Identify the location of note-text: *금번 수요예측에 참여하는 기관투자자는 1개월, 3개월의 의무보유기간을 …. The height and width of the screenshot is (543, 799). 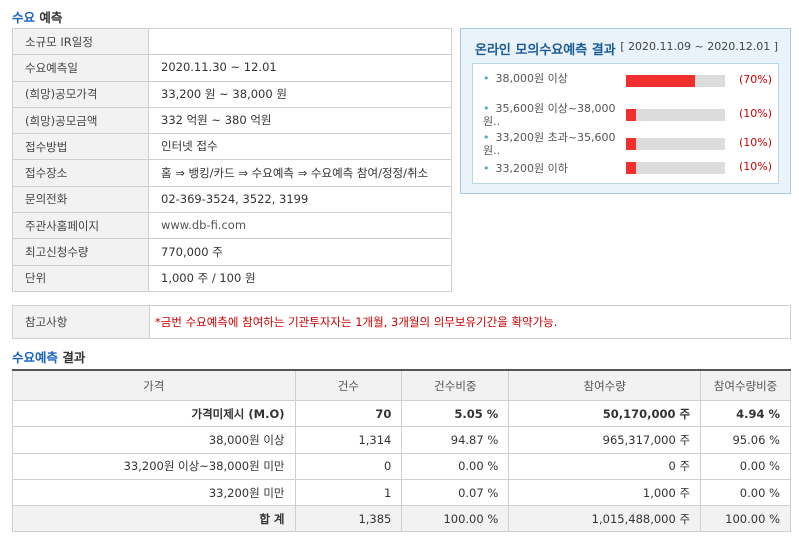
(470, 322).